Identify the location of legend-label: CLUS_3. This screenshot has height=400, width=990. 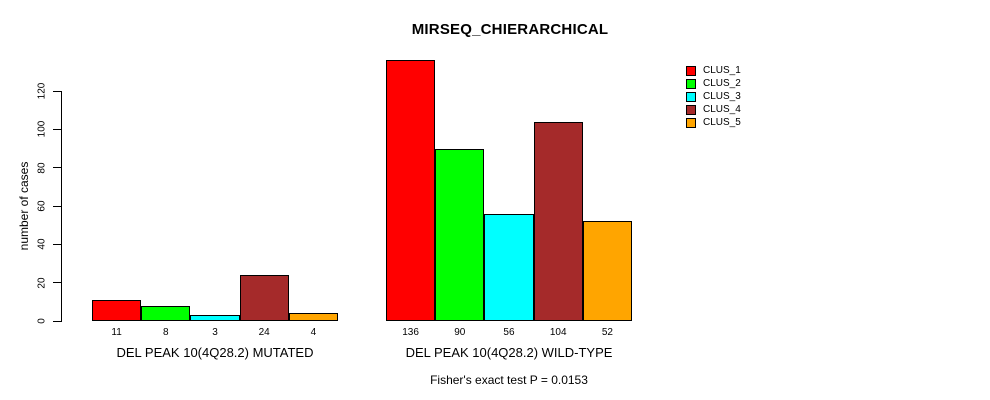
(722, 96).